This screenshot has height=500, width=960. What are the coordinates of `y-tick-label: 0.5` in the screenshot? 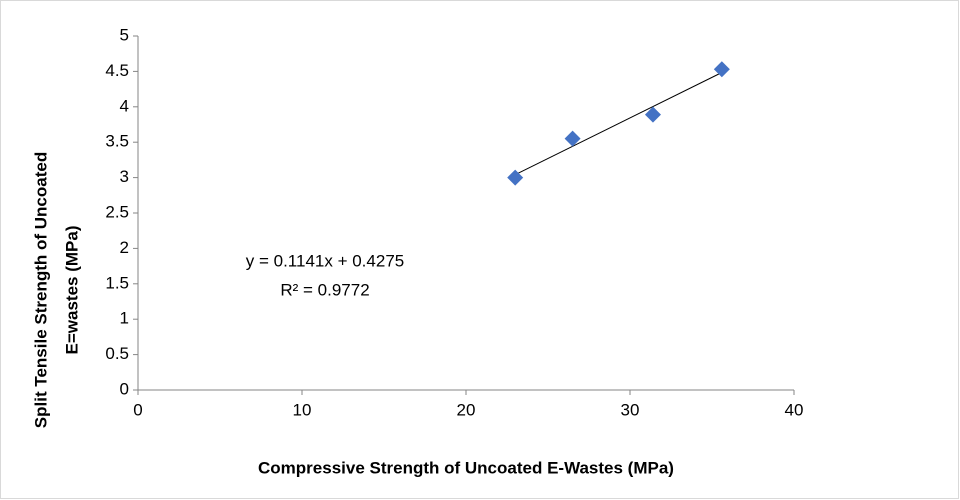 It's located at (117, 353).